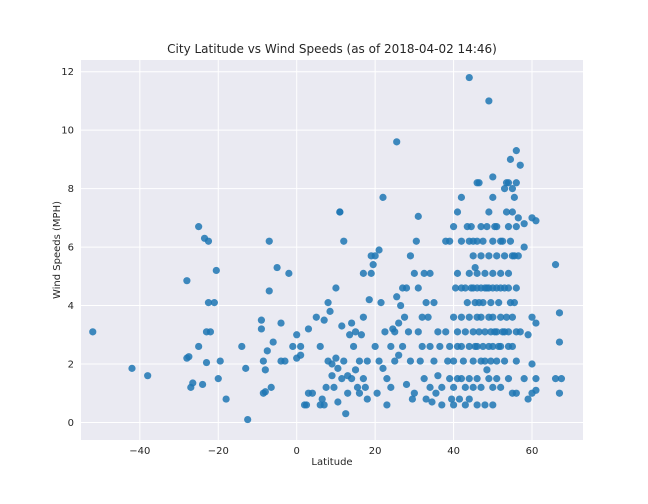  I want to click on y-tick-label: 10, so click(67, 131).